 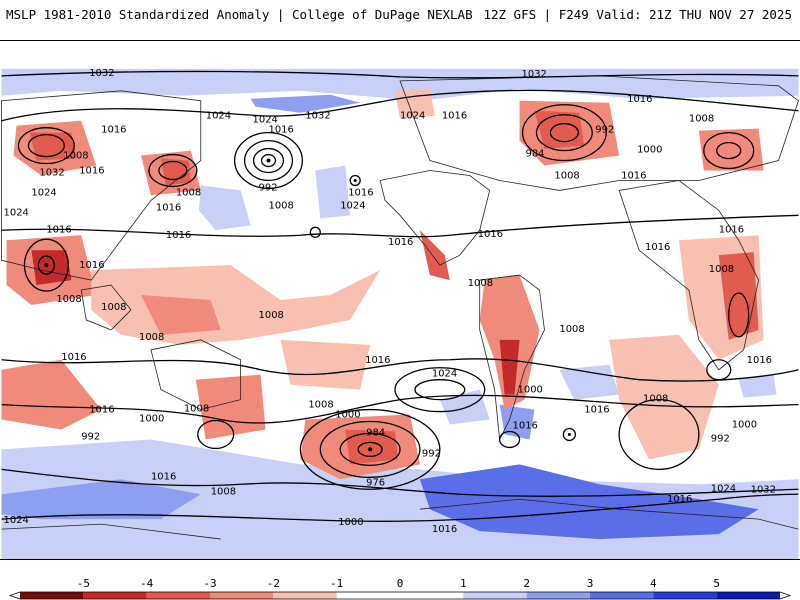 I want to click on colorbar-tick-label: 3, so click(x=590, y=583).